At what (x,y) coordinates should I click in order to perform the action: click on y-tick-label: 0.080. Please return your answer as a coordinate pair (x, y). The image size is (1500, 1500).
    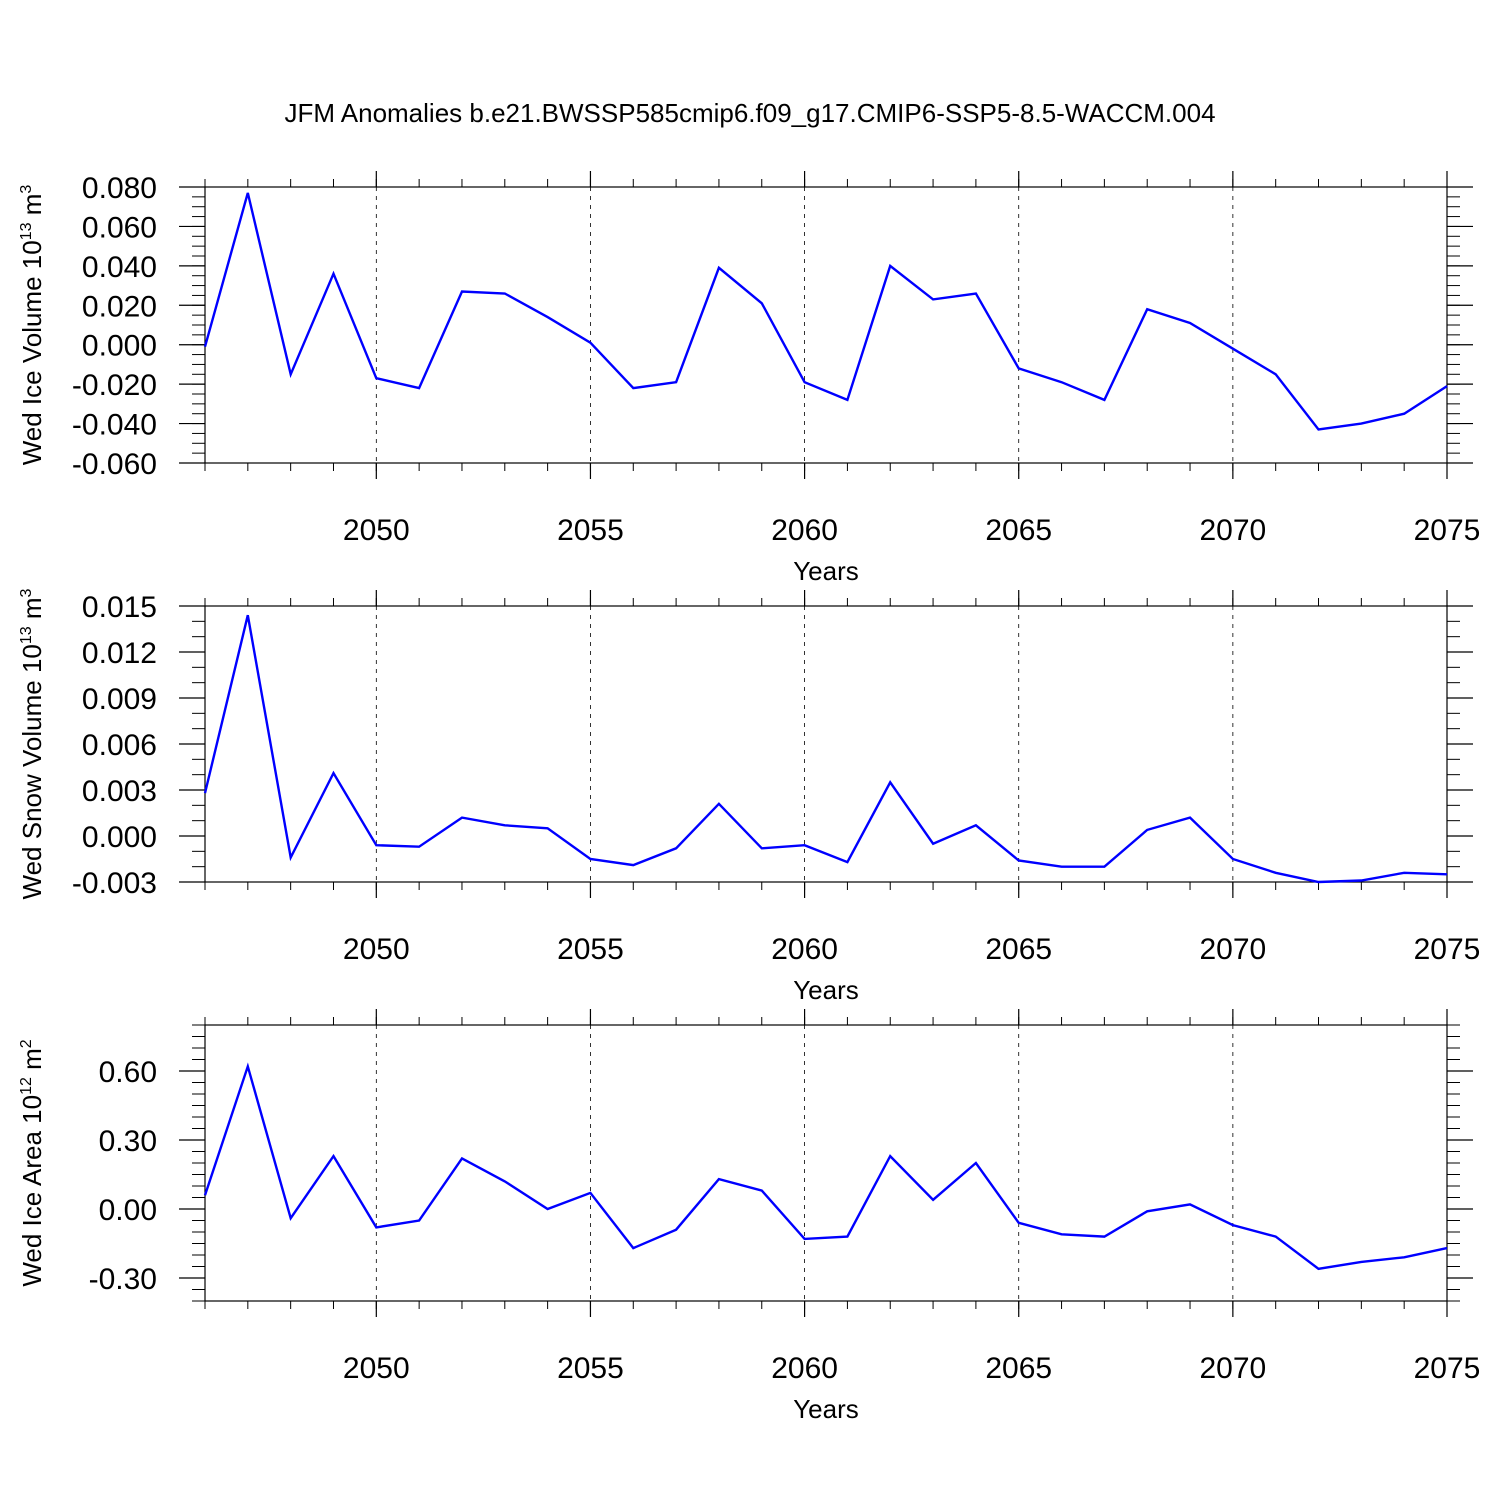
    Looking at the image, I should click on (119, 188).